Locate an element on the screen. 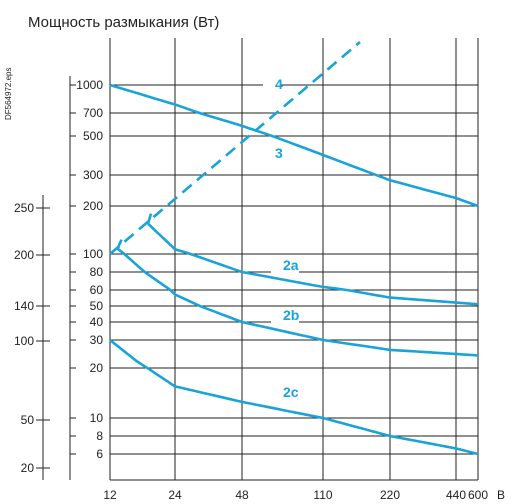  x-tick-label: 220 is located at coordinates (390, 495).